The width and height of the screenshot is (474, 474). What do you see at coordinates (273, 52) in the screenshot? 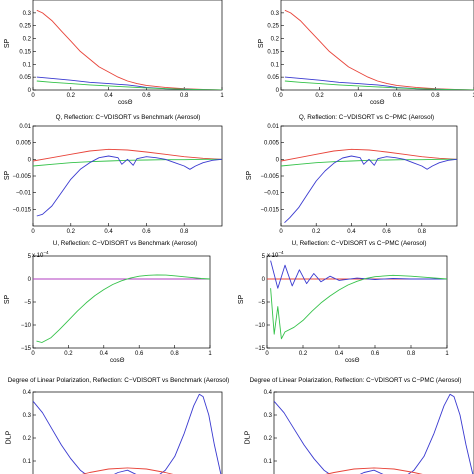
I see `y-tick-label: 0.15` at bounding box center [273, 52].